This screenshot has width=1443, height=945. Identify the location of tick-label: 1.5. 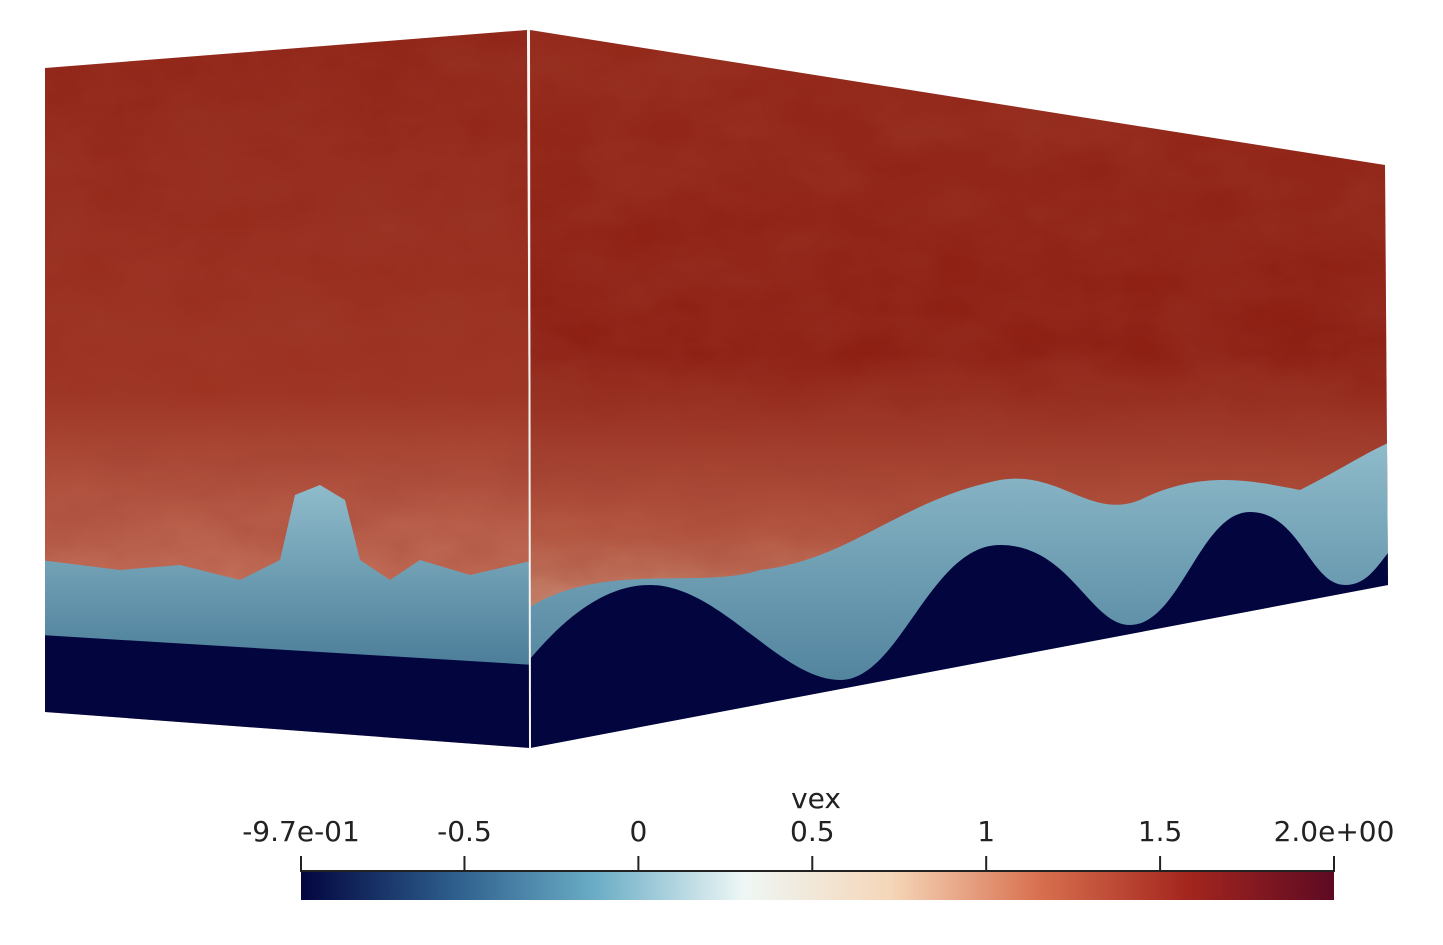
(1160, 831).